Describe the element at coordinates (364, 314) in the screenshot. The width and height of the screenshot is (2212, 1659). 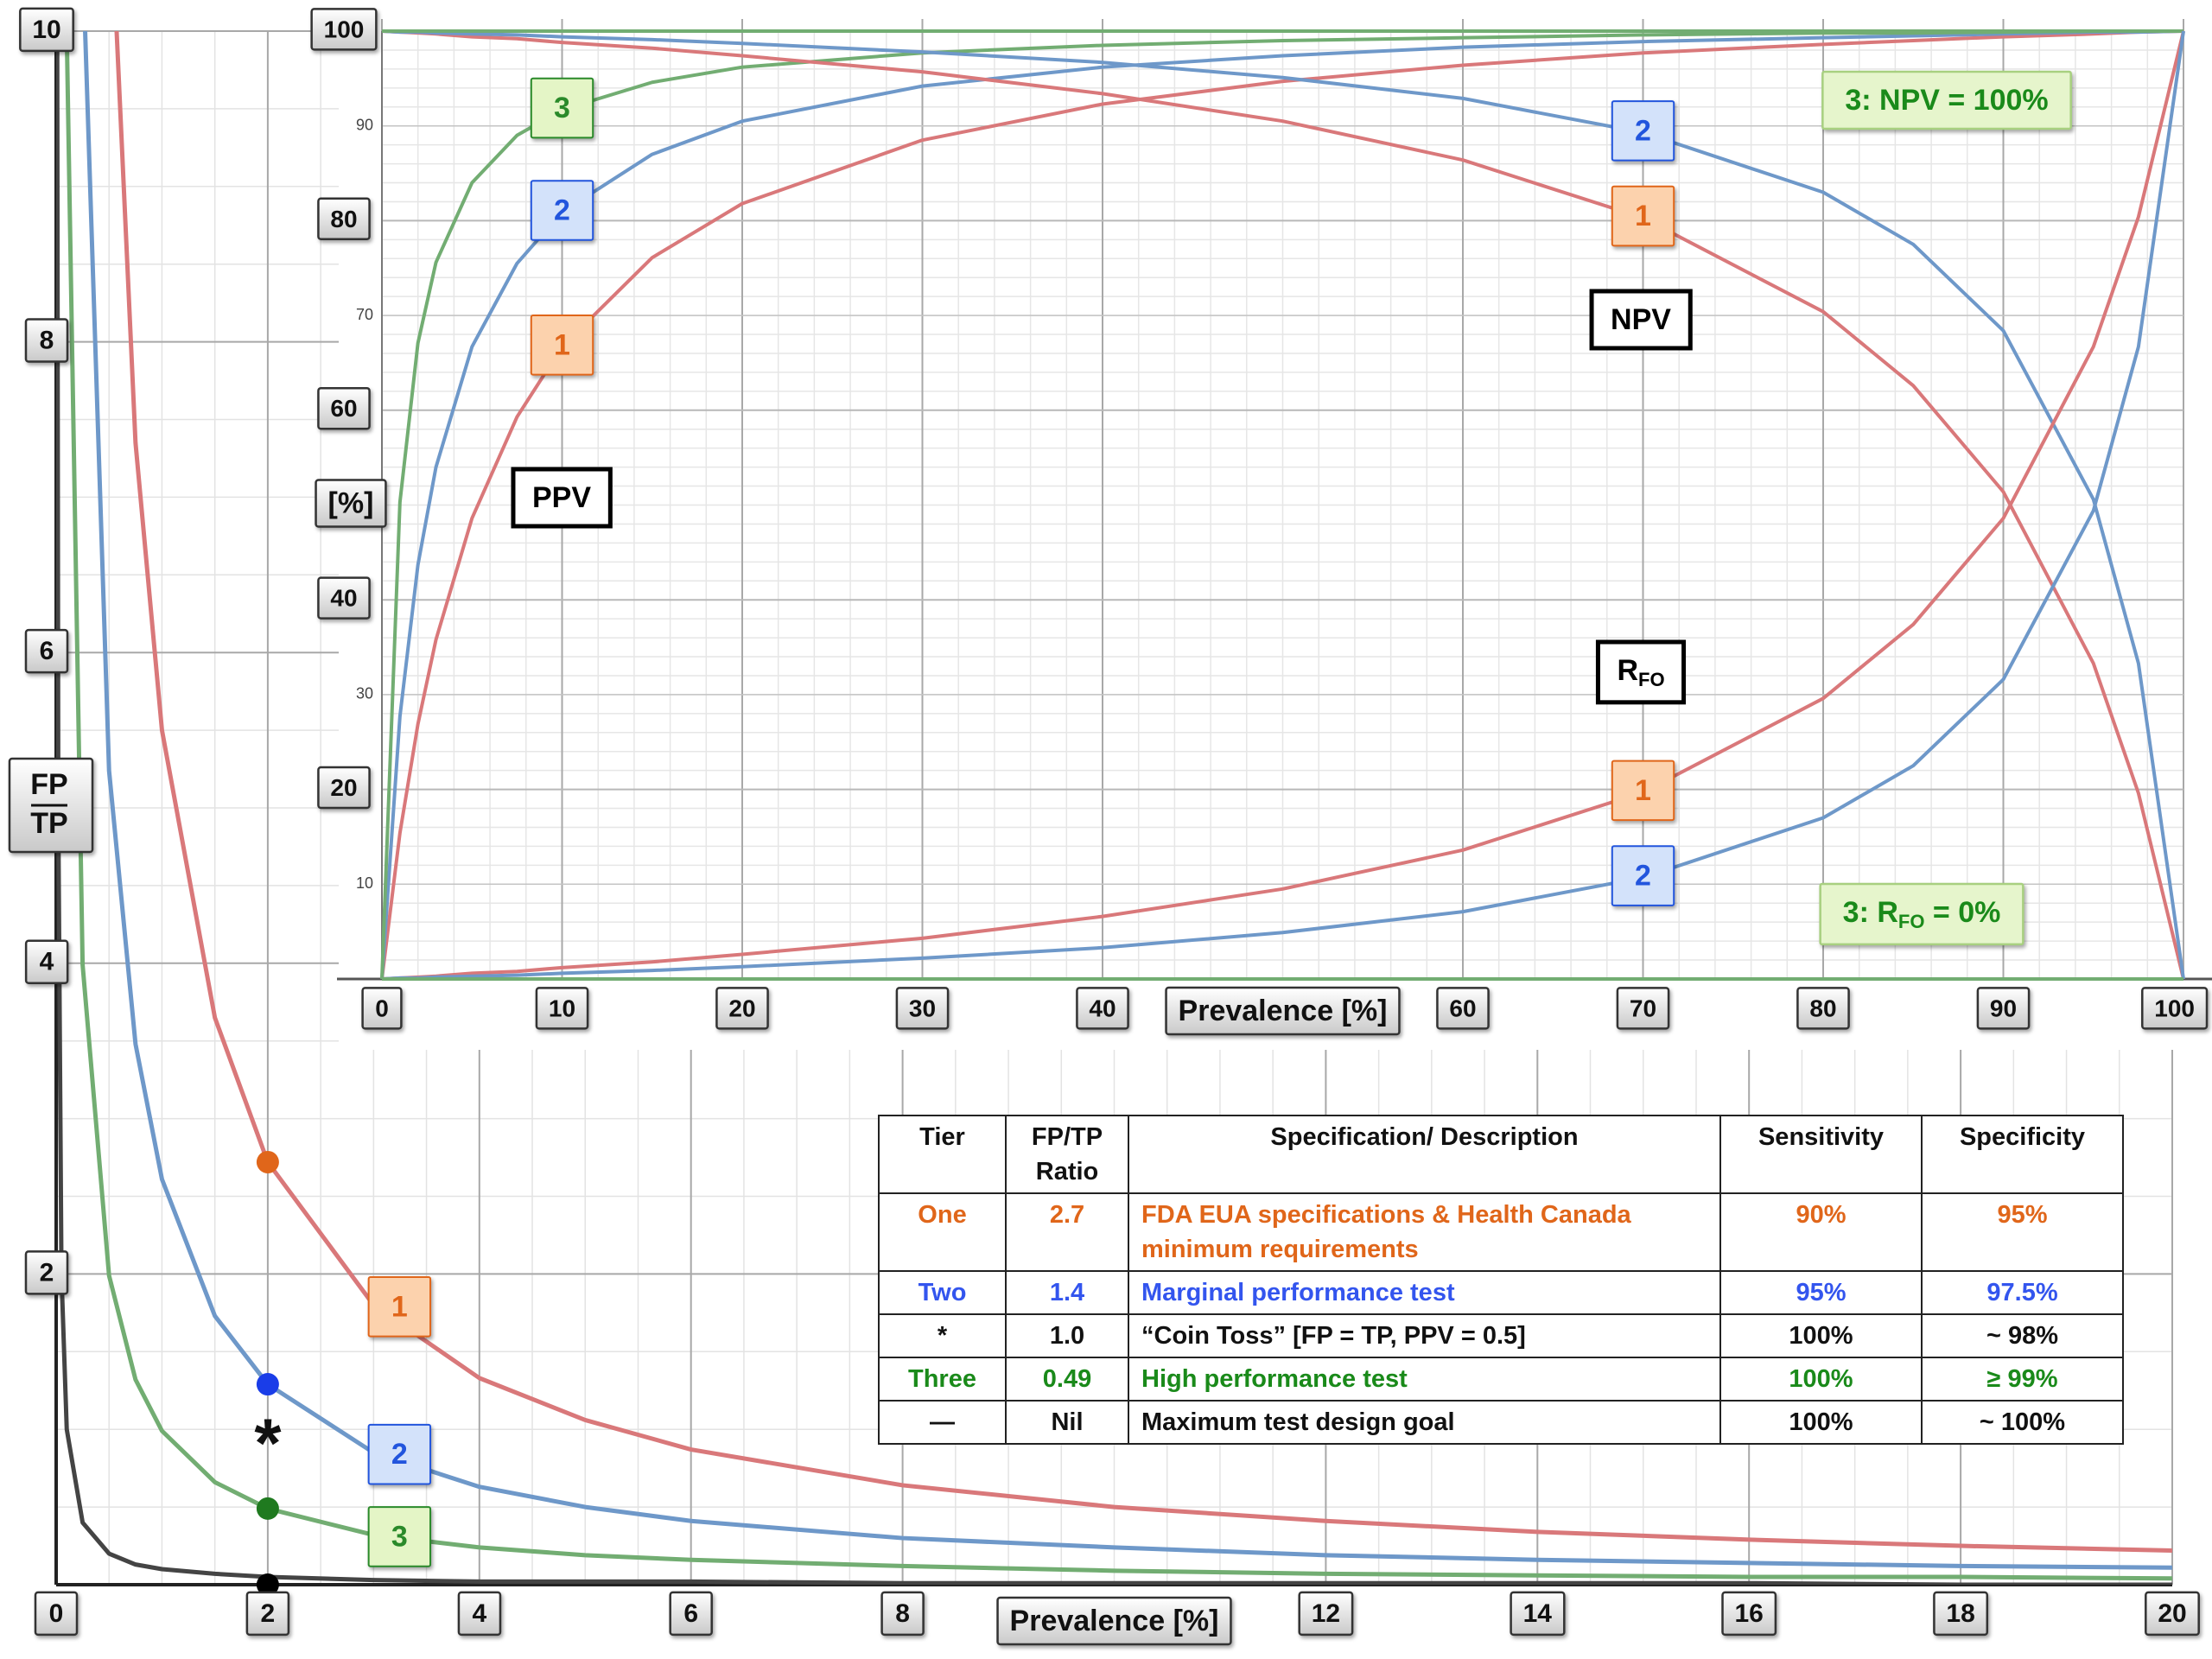
I see `y-minor-tick-label: 70` at that location.